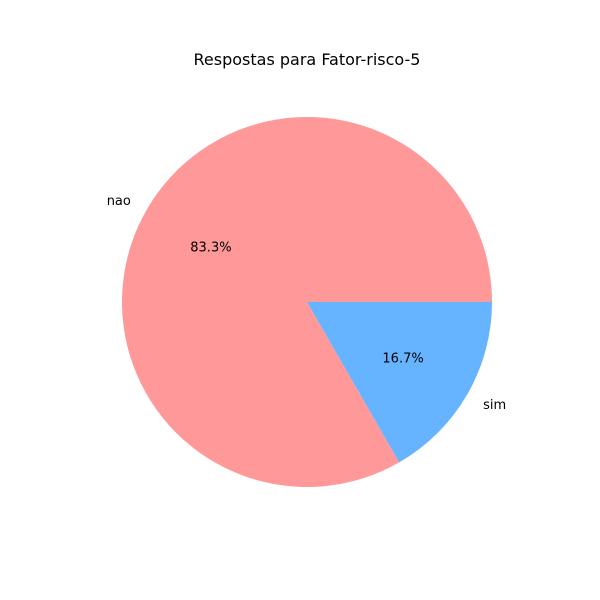 Image resolution: width=600 pixels, height=600 pixels. What do you see at coordinates (307, 59) in the screenshot?
I see `chart-title: Respostas para Fator-risco-5` at bounding box center [307, 59].